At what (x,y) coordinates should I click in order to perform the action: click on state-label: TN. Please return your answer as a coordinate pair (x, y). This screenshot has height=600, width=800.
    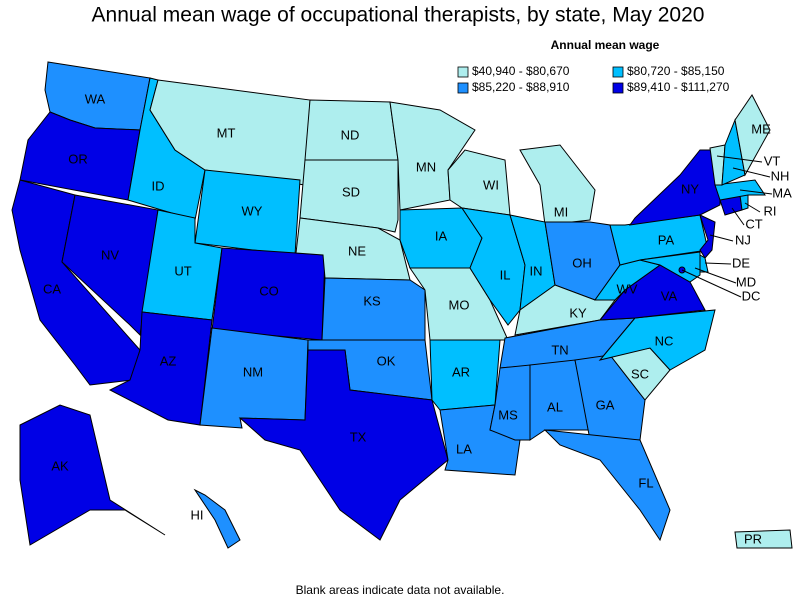
    Looking at the image, I should click on (559, 349).